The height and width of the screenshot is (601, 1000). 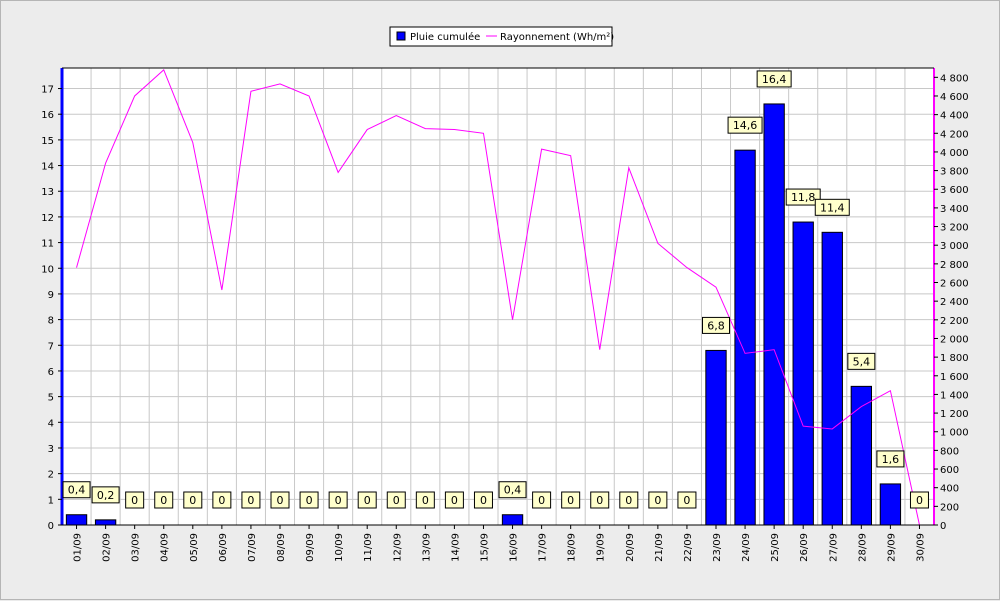 I want to click on data-label-05/09: 0, so click(x=193, y=500).